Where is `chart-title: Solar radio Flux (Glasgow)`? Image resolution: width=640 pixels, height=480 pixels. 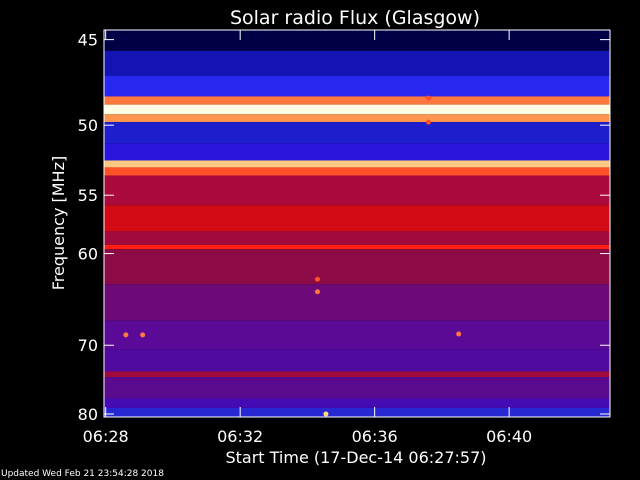
chart-title: Solar radio Flux (Glasgow) is located at coordinates (355, 18).